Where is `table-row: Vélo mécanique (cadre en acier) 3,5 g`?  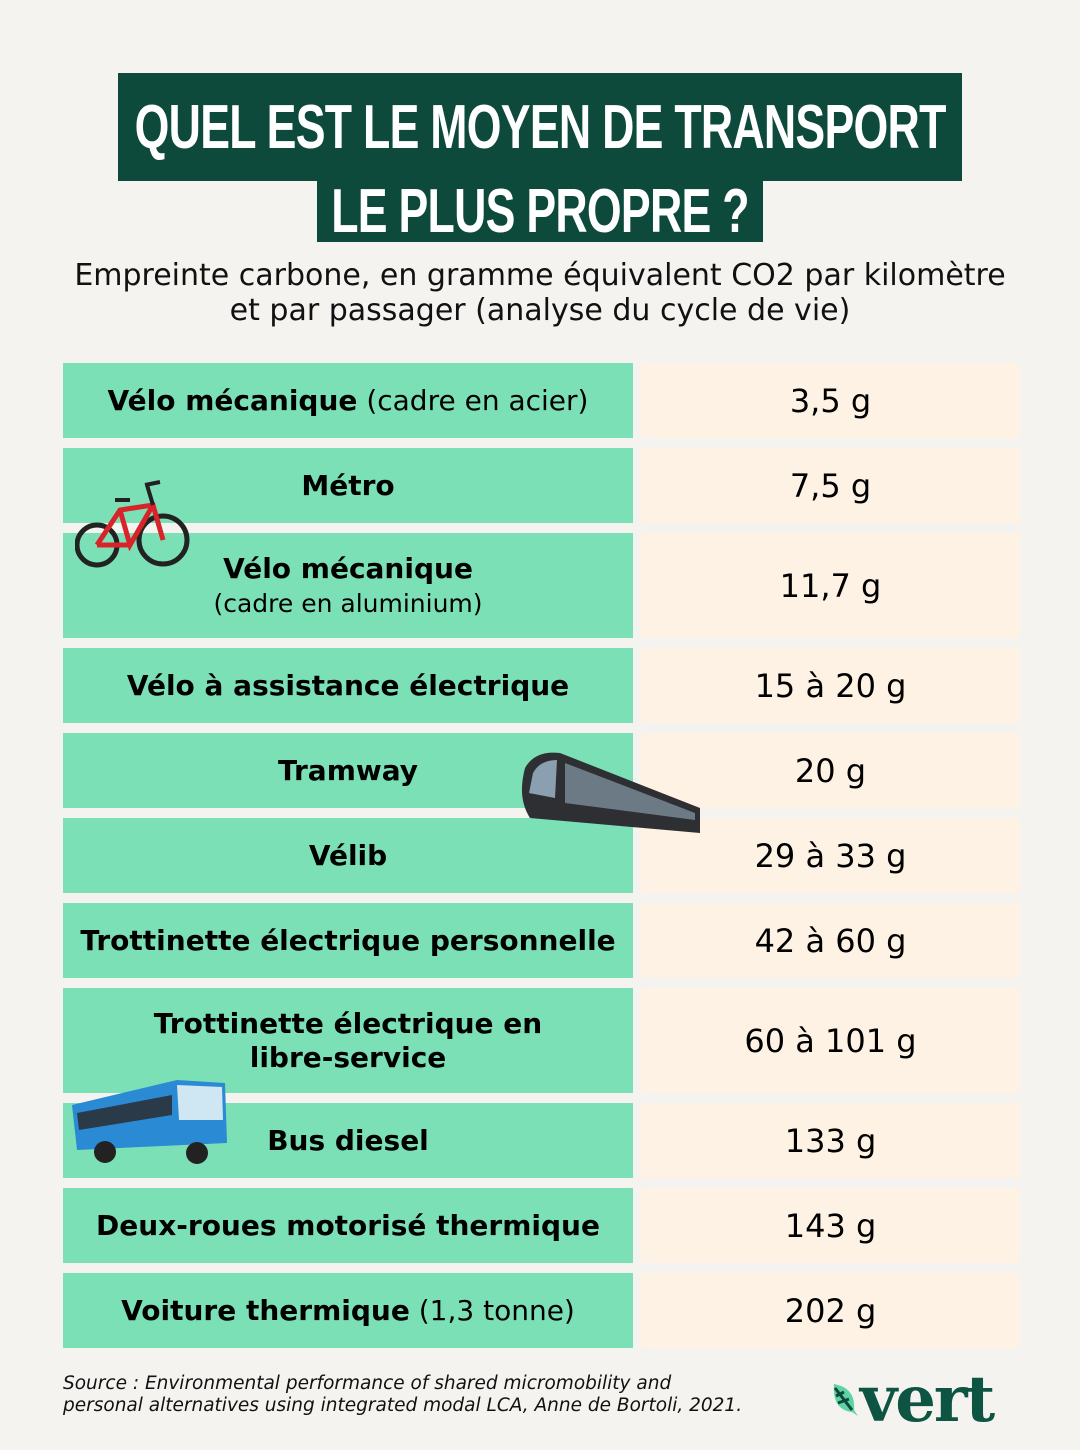
table-row: Vélo mécanique (cadre en acier) 3,5 g is located at coordinates (541, 400).